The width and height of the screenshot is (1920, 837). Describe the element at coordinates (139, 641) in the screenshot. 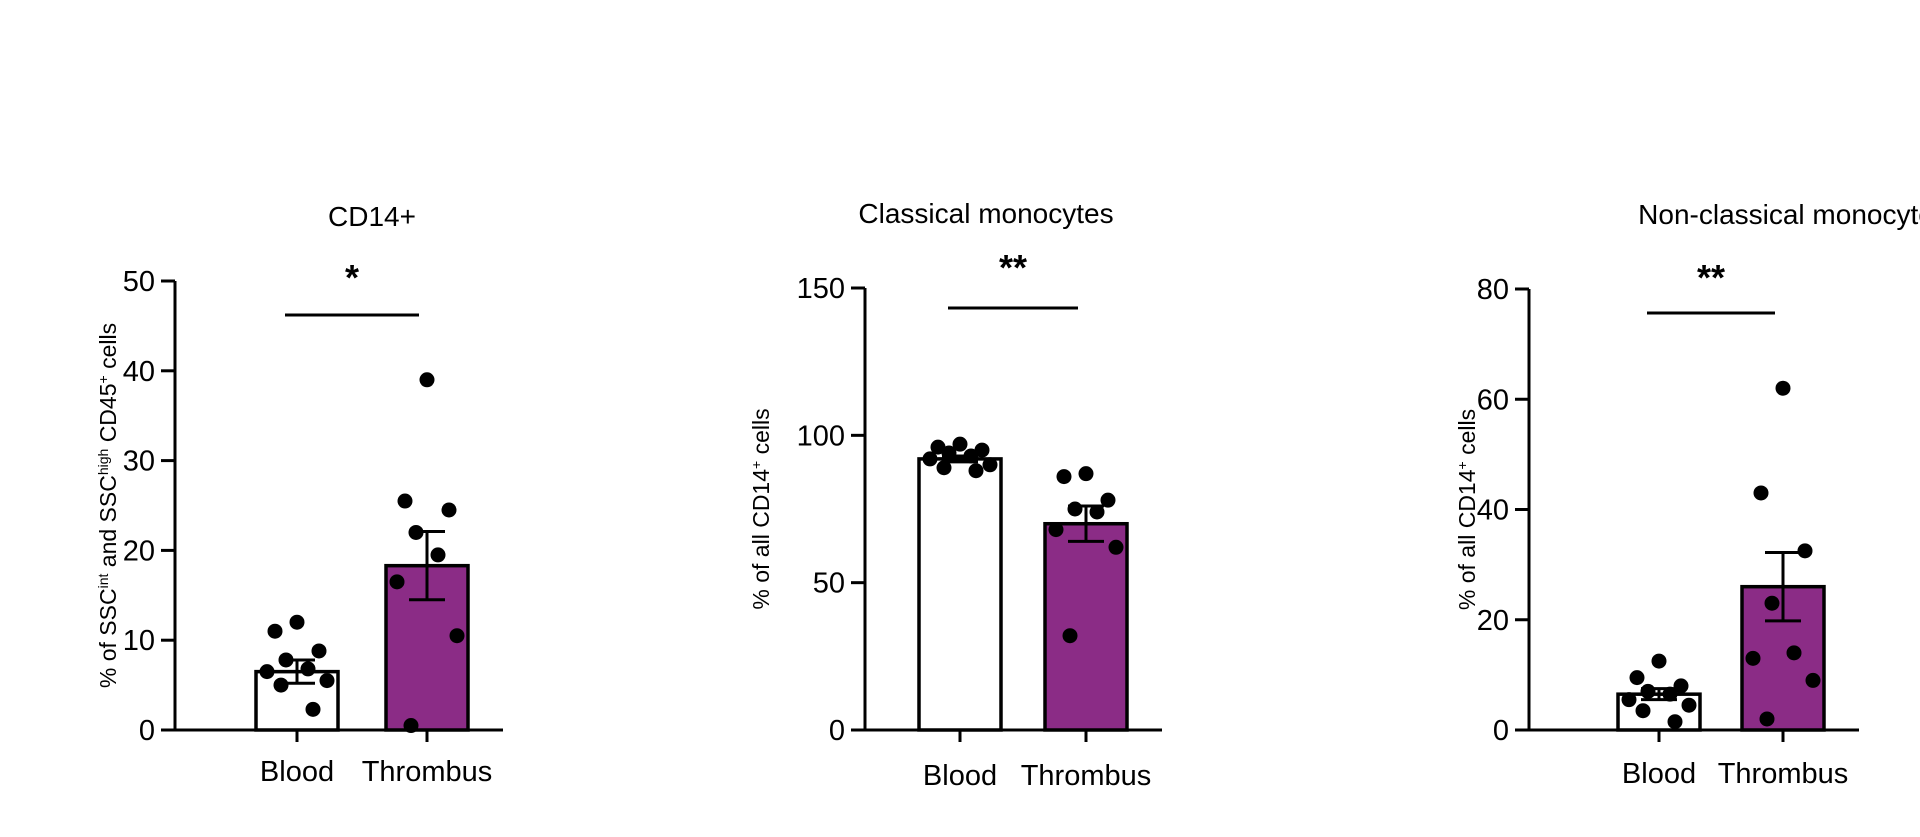

I see `y-tick-label: 10` at that location.